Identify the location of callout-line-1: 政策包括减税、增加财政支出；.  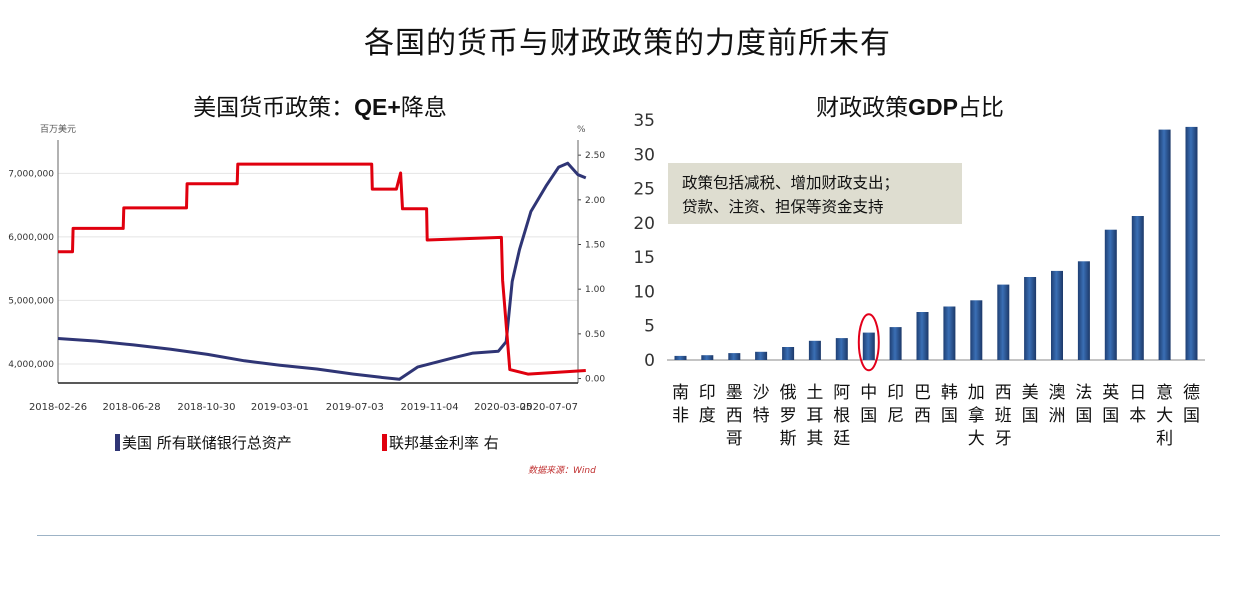
(791, 183).